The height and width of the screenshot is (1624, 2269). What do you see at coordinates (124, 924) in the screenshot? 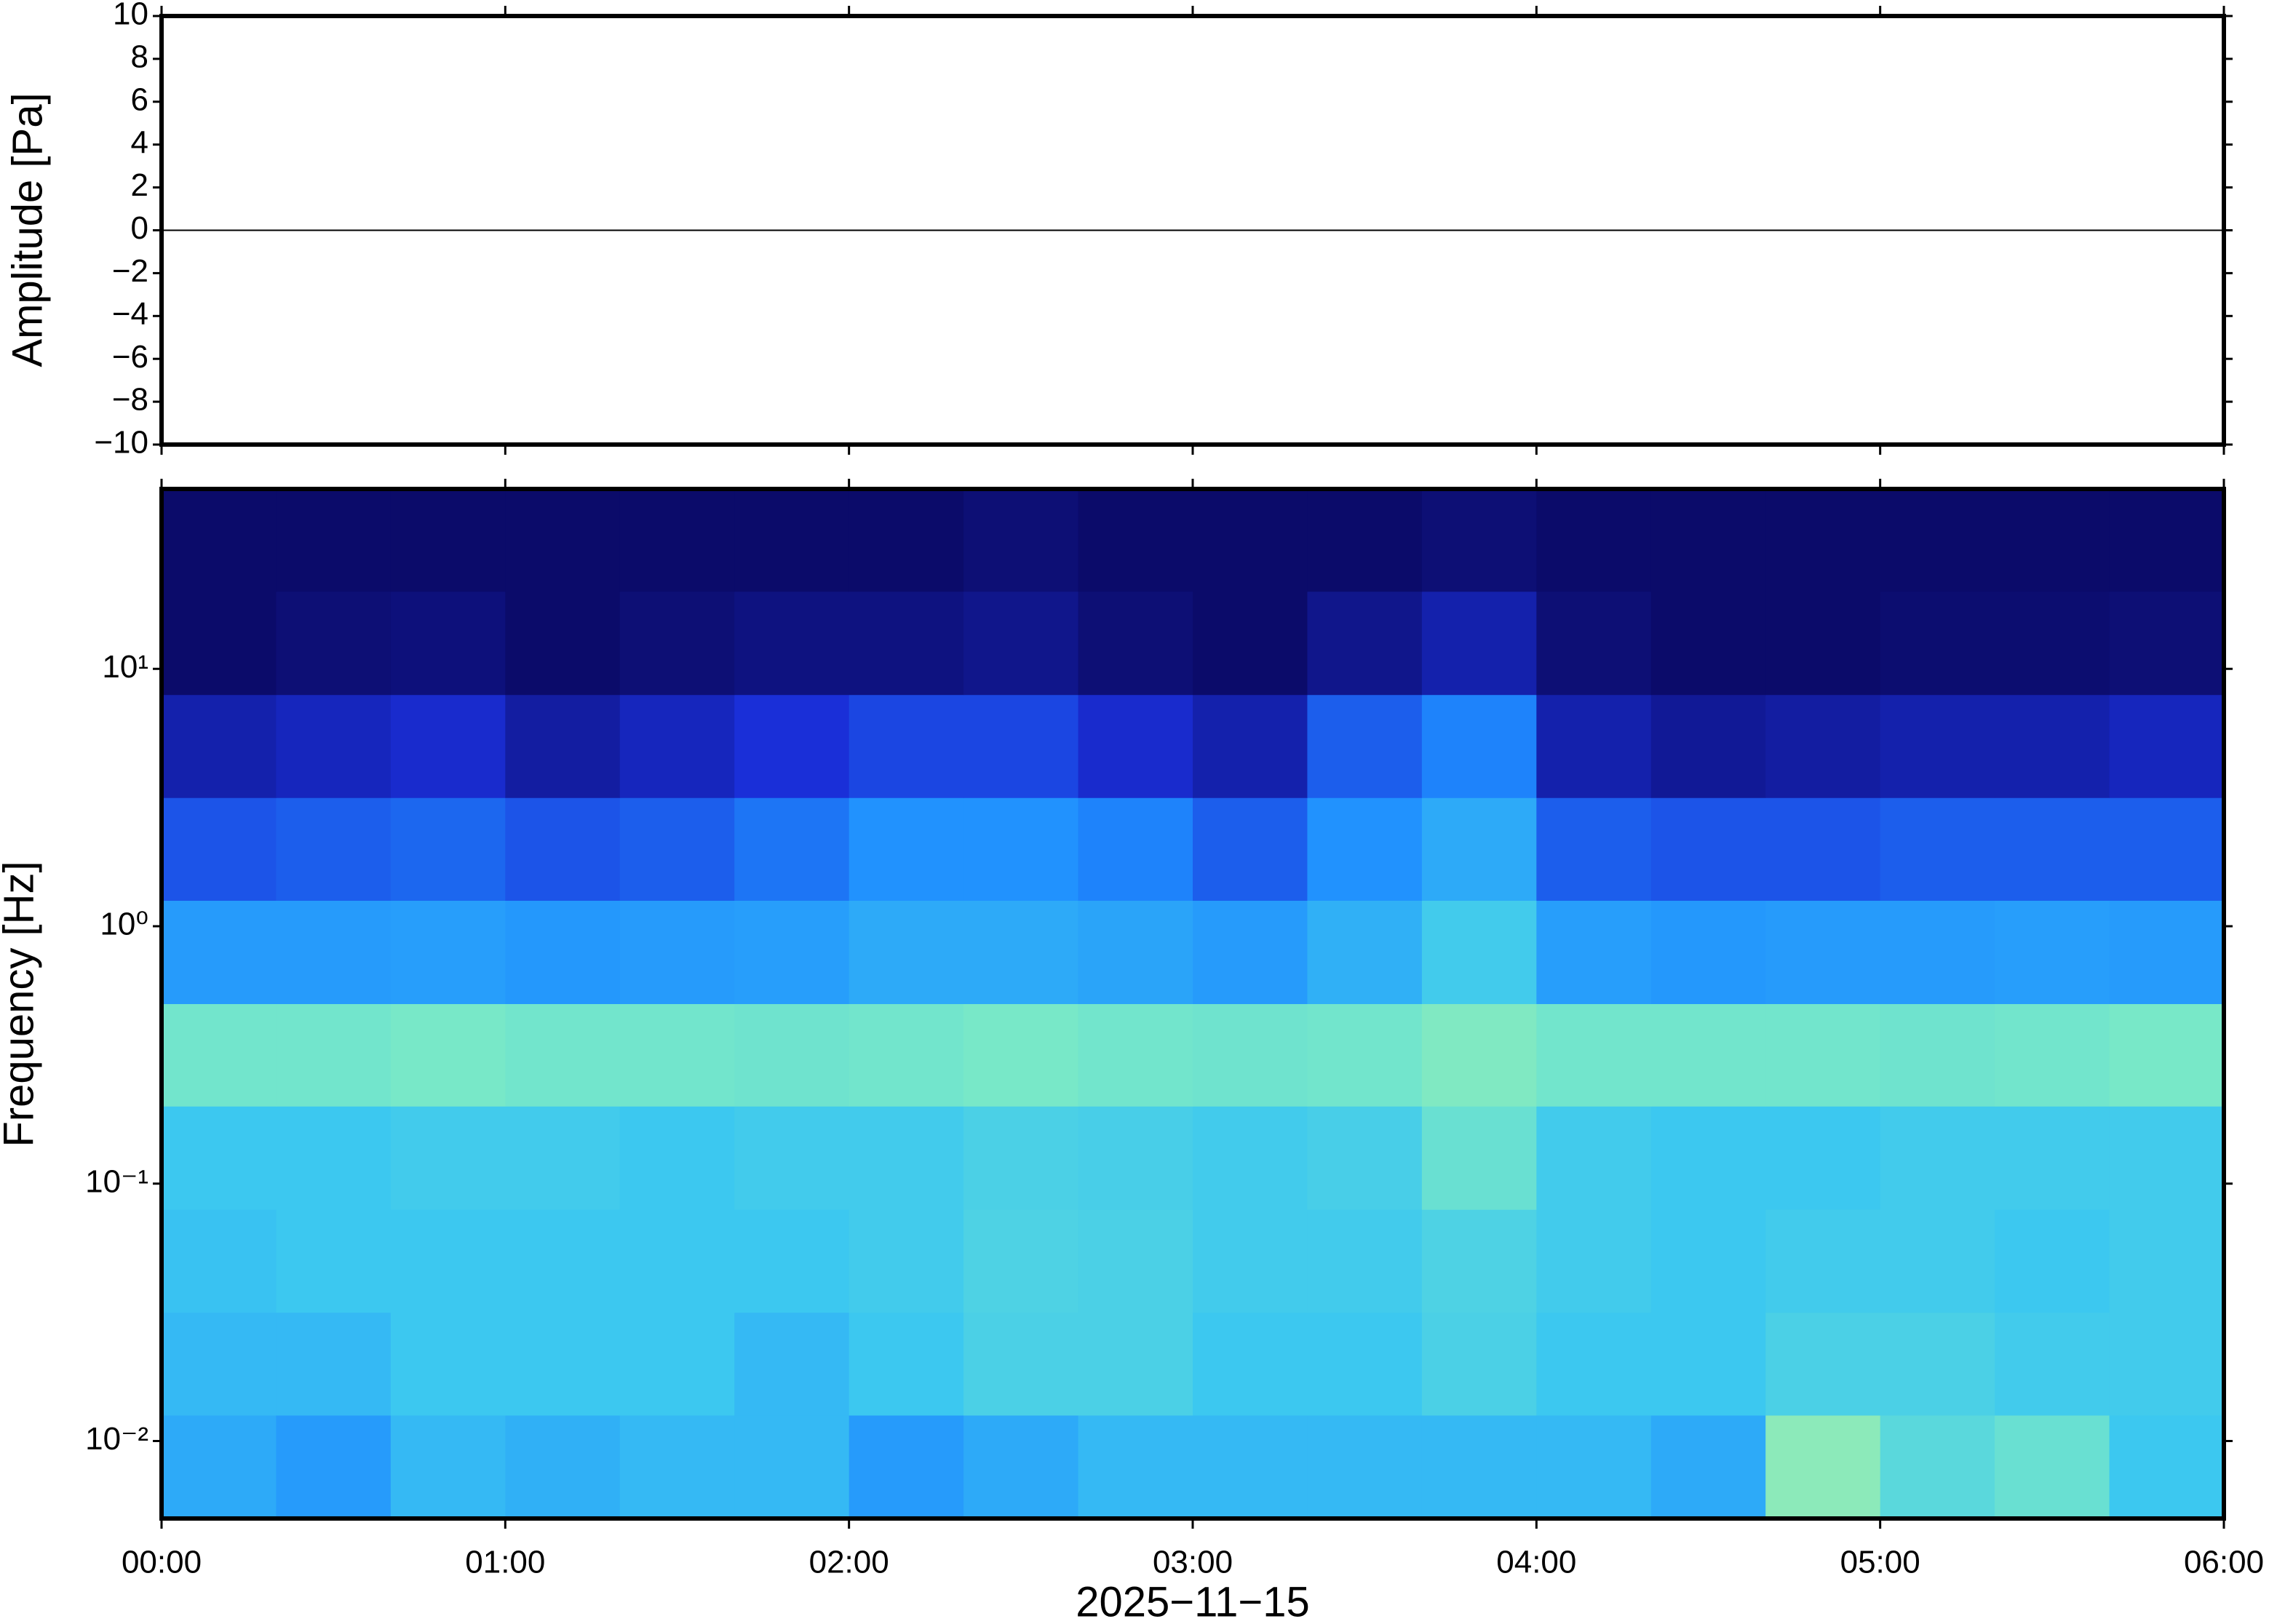
I see `y-tick-label: 10⁰` at bounding box center [124, 924].